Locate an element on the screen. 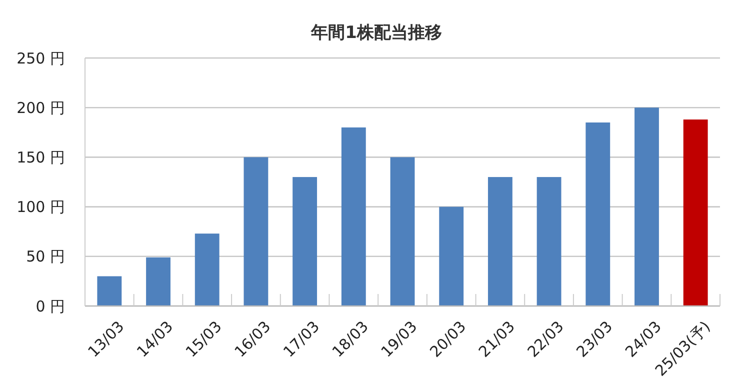 This screenshot has height=390, width=733. y-tick-label: 50 円 is located at coordinates (45, 257).